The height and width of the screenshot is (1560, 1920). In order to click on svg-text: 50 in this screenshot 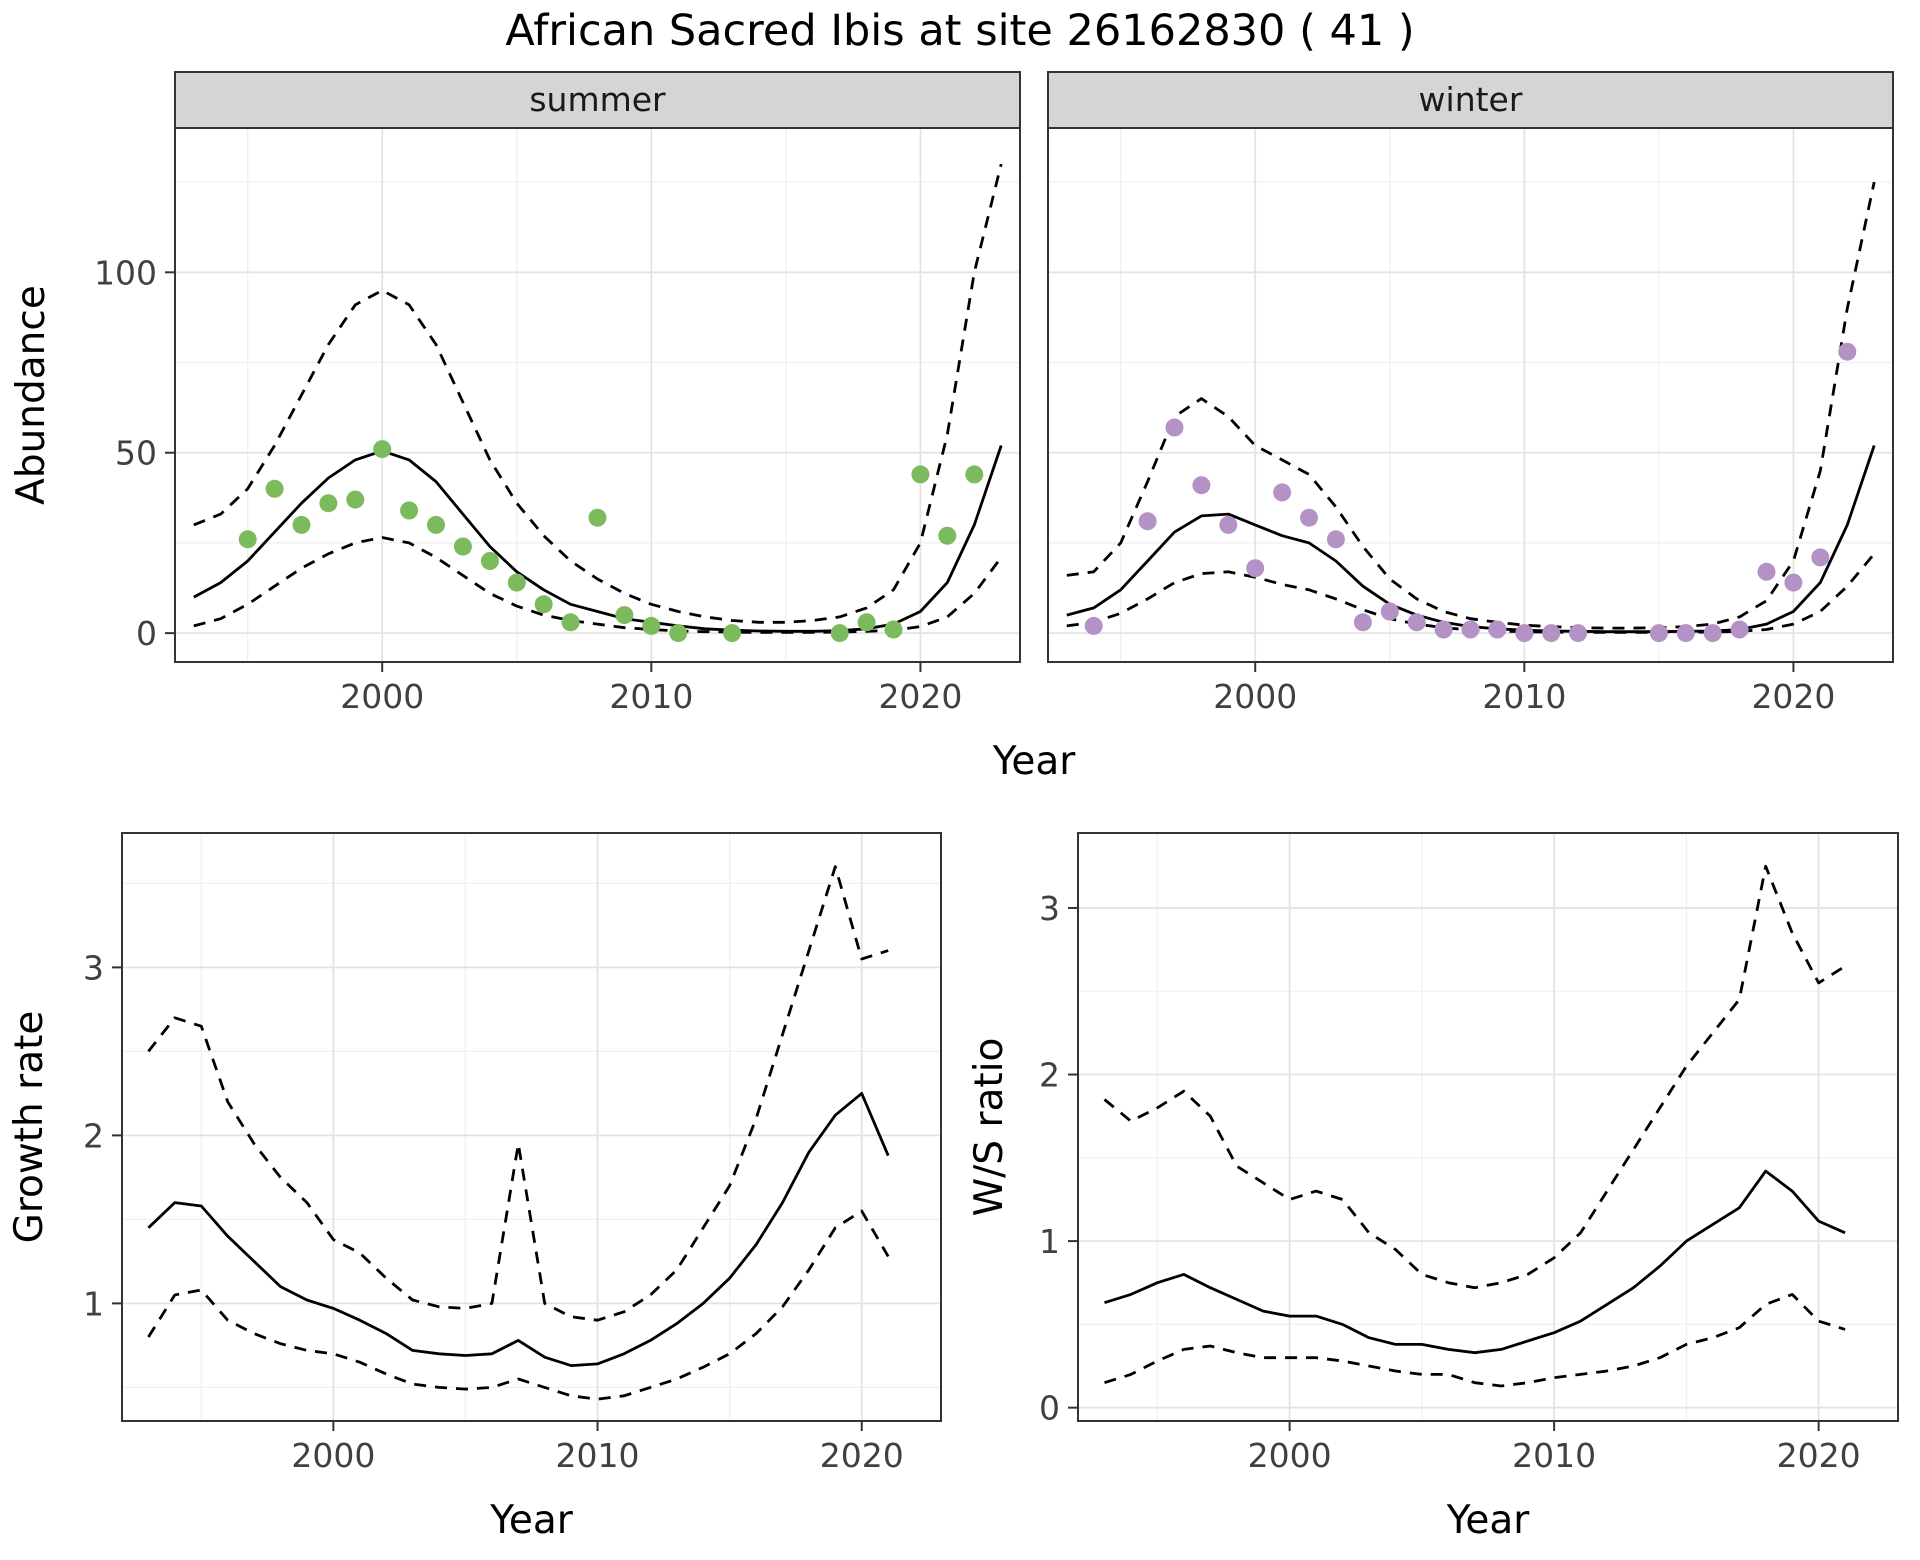, I will do `click(136, 453)`.